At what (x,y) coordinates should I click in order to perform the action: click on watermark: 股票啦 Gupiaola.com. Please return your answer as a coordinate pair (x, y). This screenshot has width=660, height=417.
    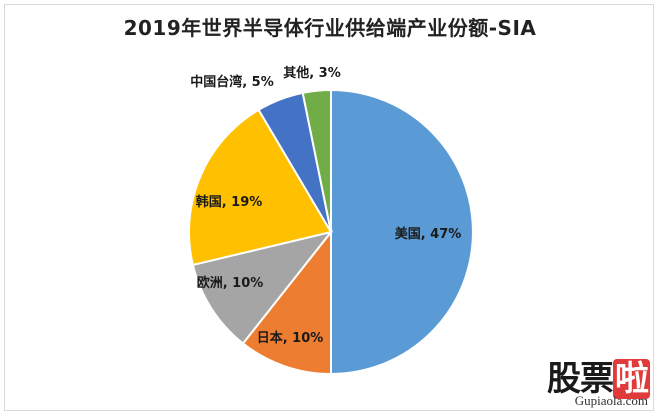
    Looking at the image, I should click on (595, 380).